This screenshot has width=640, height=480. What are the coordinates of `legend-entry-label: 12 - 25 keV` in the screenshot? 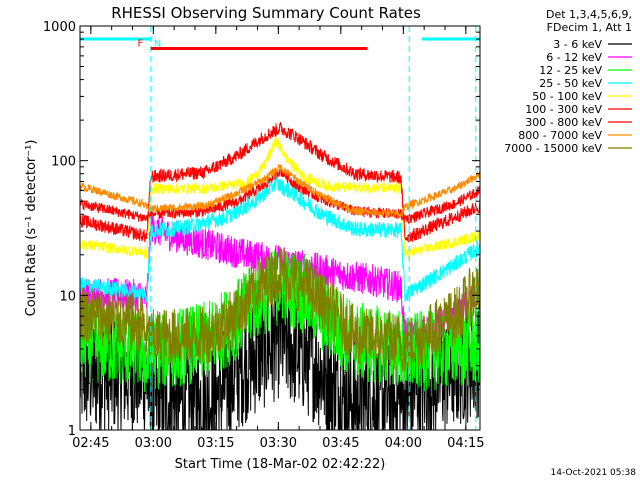 It's located at (570, 70).